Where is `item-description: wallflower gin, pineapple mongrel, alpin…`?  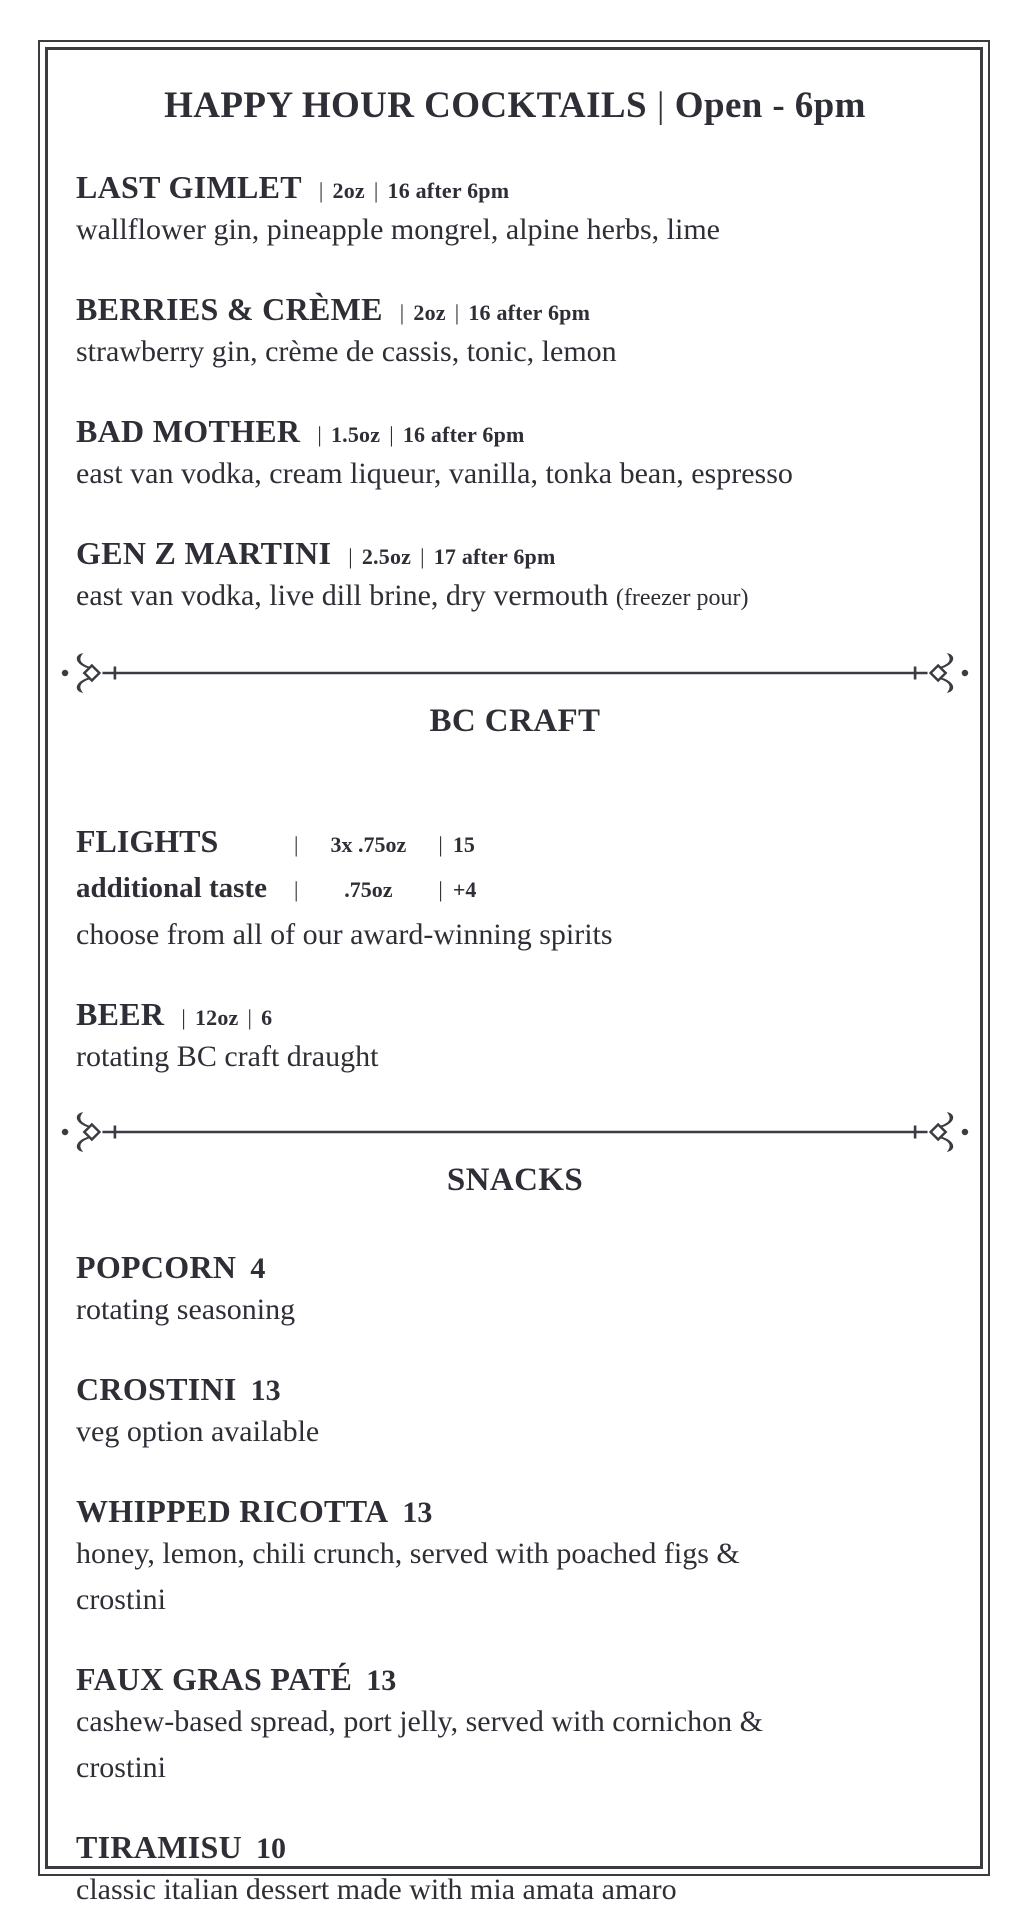
item-description: wallflower gin, pineapple mongrel, alpin… is located at coordinates (398, 229).